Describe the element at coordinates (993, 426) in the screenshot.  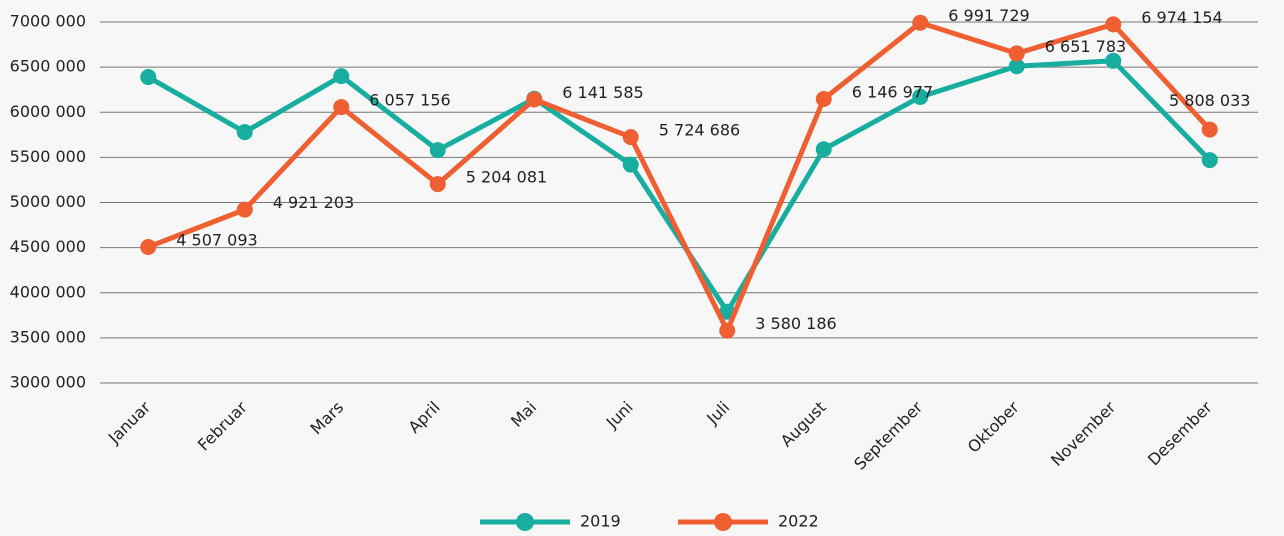
I see `x-tick-label: Oktober` at that location.